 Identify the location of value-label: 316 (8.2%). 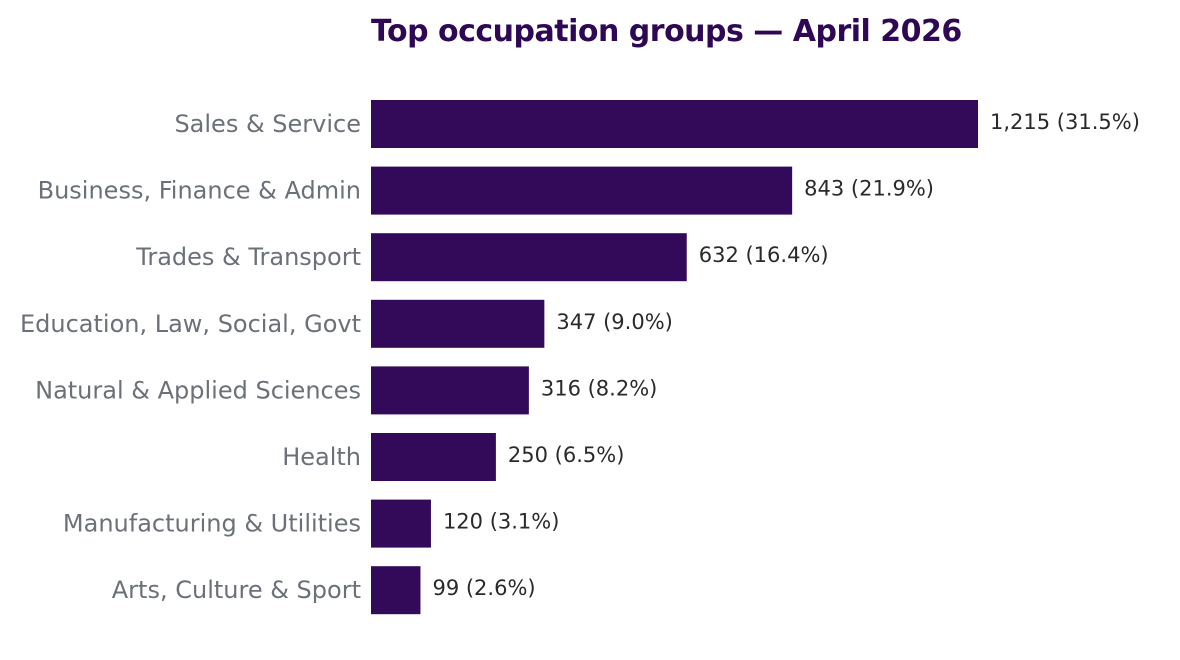
(599, 388).